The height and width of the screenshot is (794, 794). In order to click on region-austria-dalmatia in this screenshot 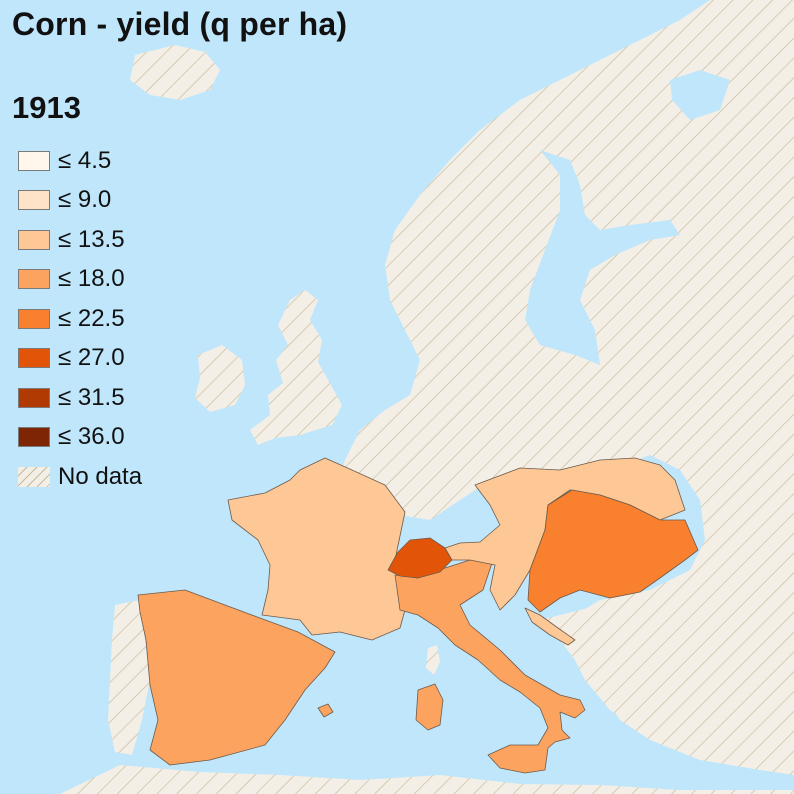, I will do `click(550, 626)`.